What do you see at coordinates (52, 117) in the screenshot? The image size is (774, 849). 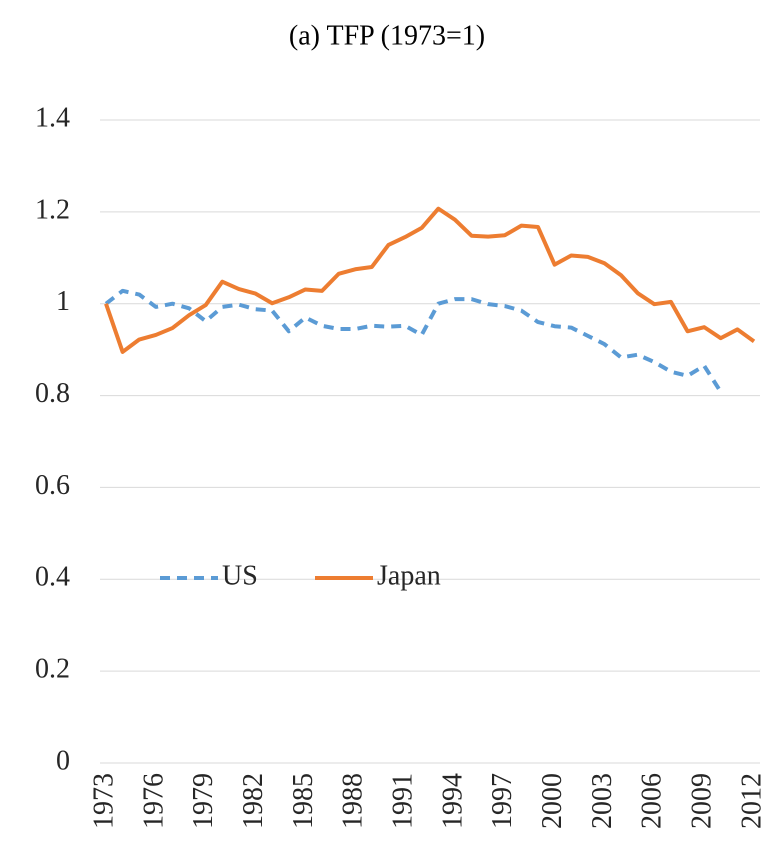 I see `y-tick-label: 1.4` at bounding box center [52, 117].